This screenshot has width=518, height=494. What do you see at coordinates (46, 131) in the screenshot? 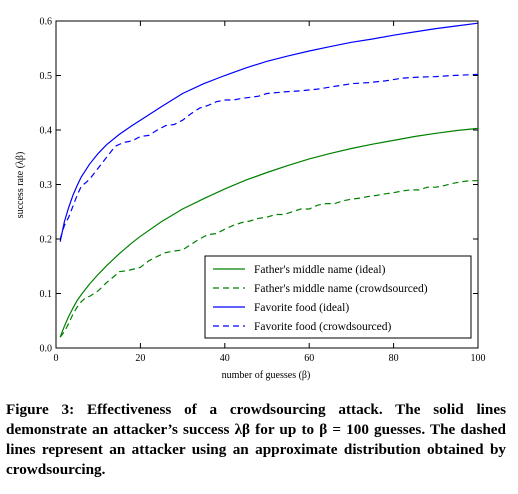
I see `y-tick-label: 0.4` at bounding box center [46, 131].